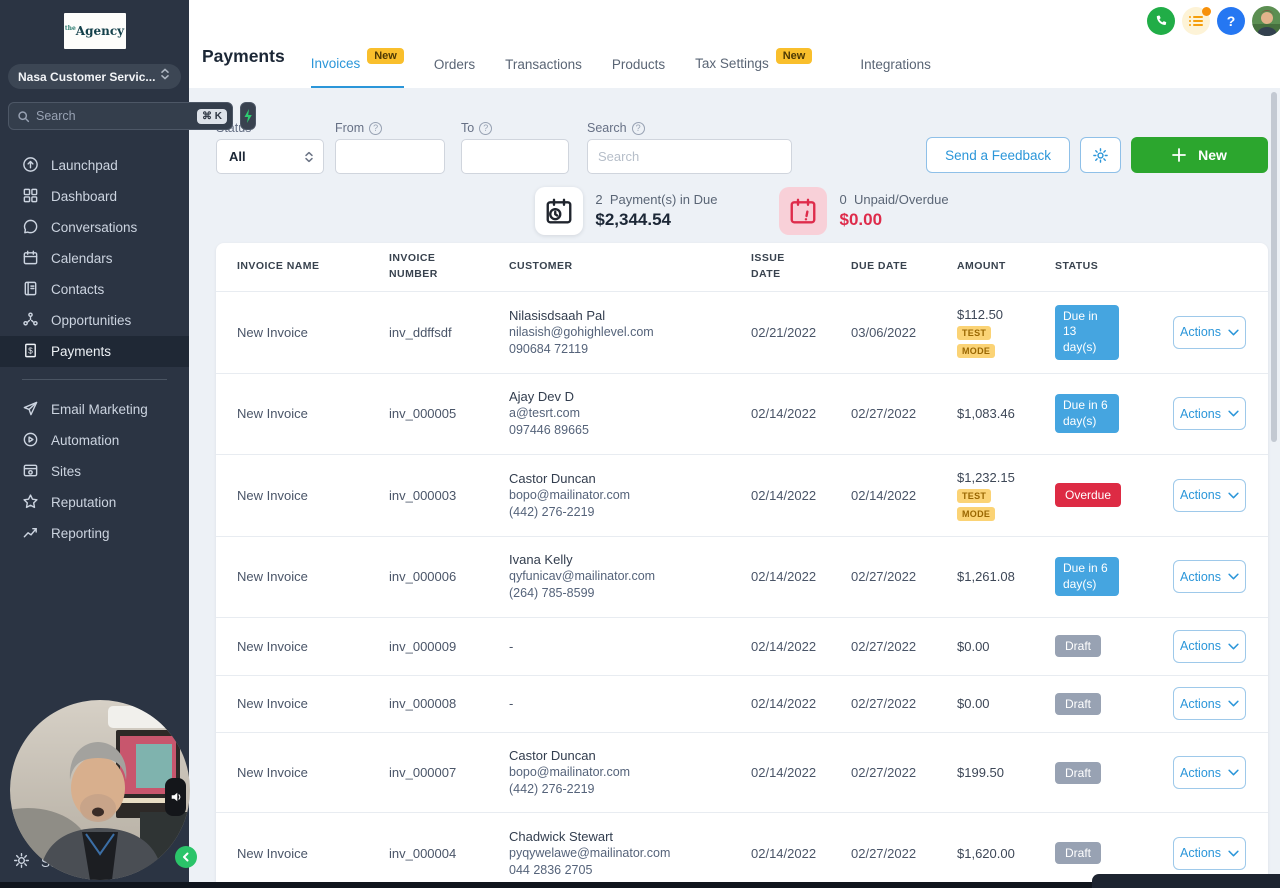 The width and height of the screenshot is (1280, 888). Describe the element at coordinates (515, 156) in the screenshot. I see `to-date-input` at that location.